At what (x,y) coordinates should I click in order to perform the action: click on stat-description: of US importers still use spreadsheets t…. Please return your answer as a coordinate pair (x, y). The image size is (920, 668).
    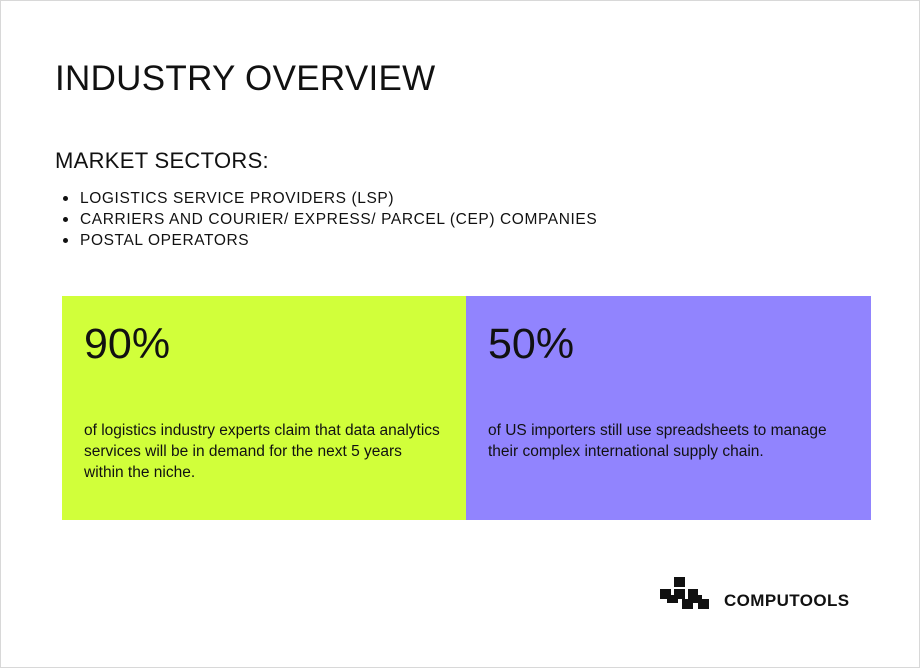
    Looking at the image, I should click on (657, 441).